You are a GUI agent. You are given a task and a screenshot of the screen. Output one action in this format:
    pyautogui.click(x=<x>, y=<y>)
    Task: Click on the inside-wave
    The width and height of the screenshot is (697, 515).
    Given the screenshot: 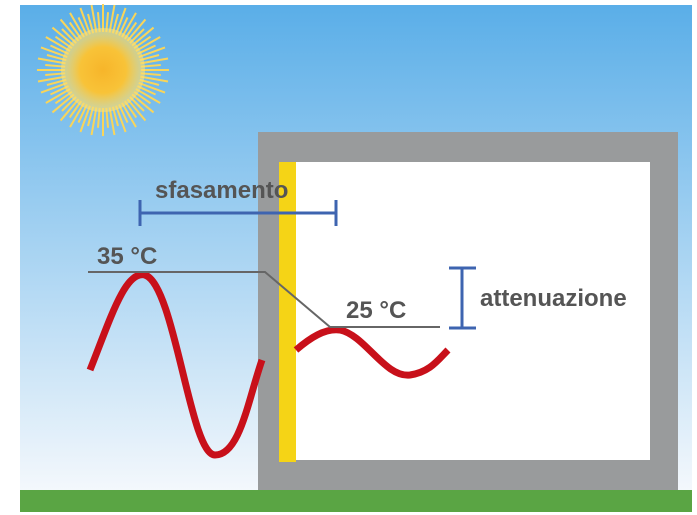 What is the action you would take?
    pyautogui.click(x=372, y=352)
    